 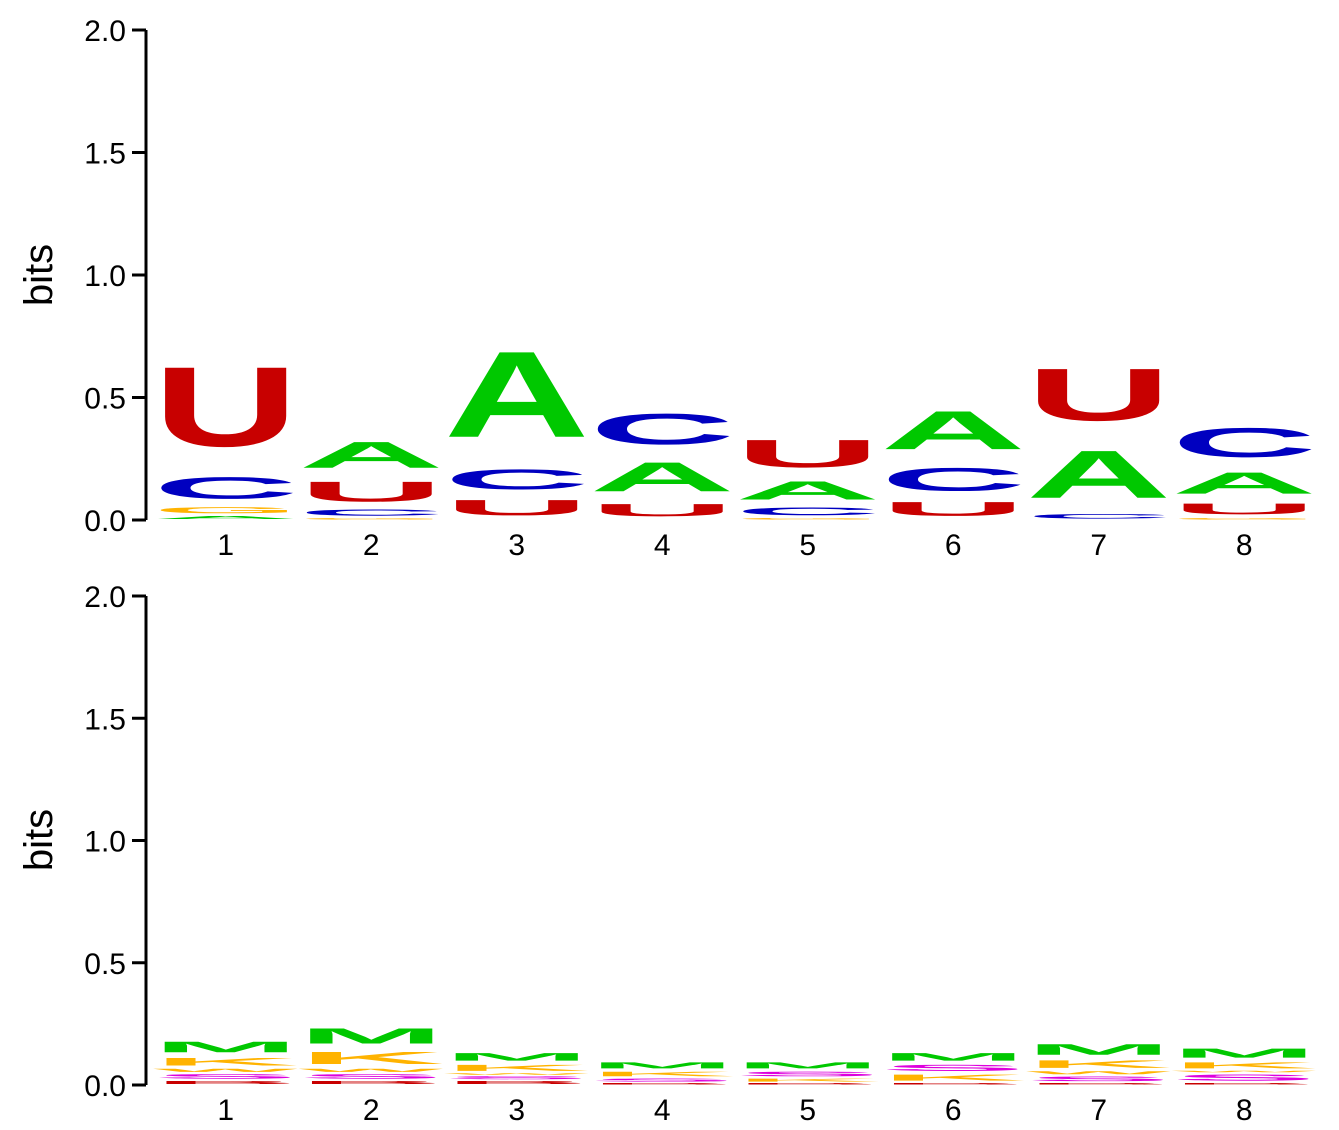 What do you see at coordinates (1098, 545) in the screenshot?
I see `x-tick-label: 7` at bounding box center [1098, 545].